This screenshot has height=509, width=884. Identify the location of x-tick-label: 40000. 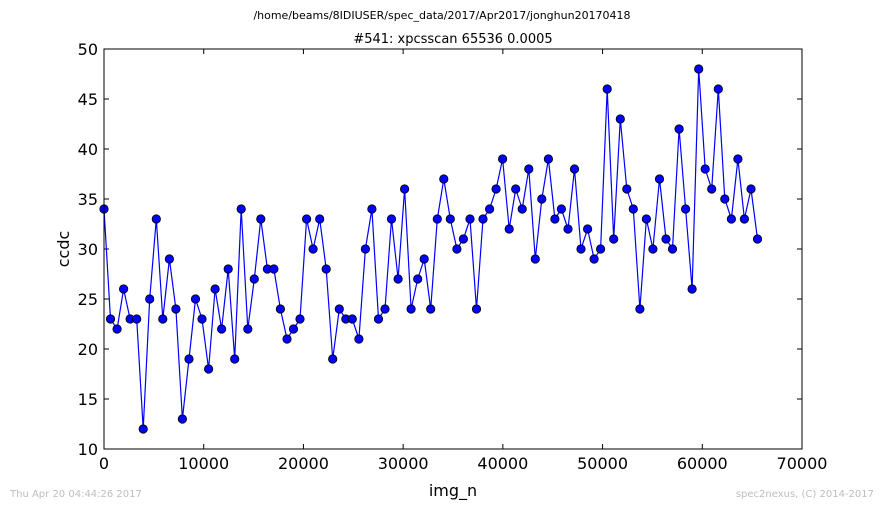
(502, 463).